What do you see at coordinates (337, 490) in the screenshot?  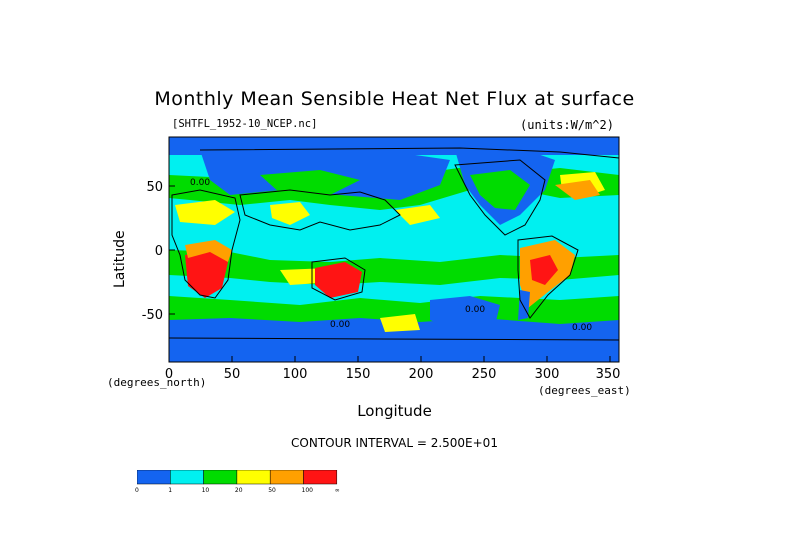 I see `legend-tick-label: ∞` at bounding box center [337, 490].